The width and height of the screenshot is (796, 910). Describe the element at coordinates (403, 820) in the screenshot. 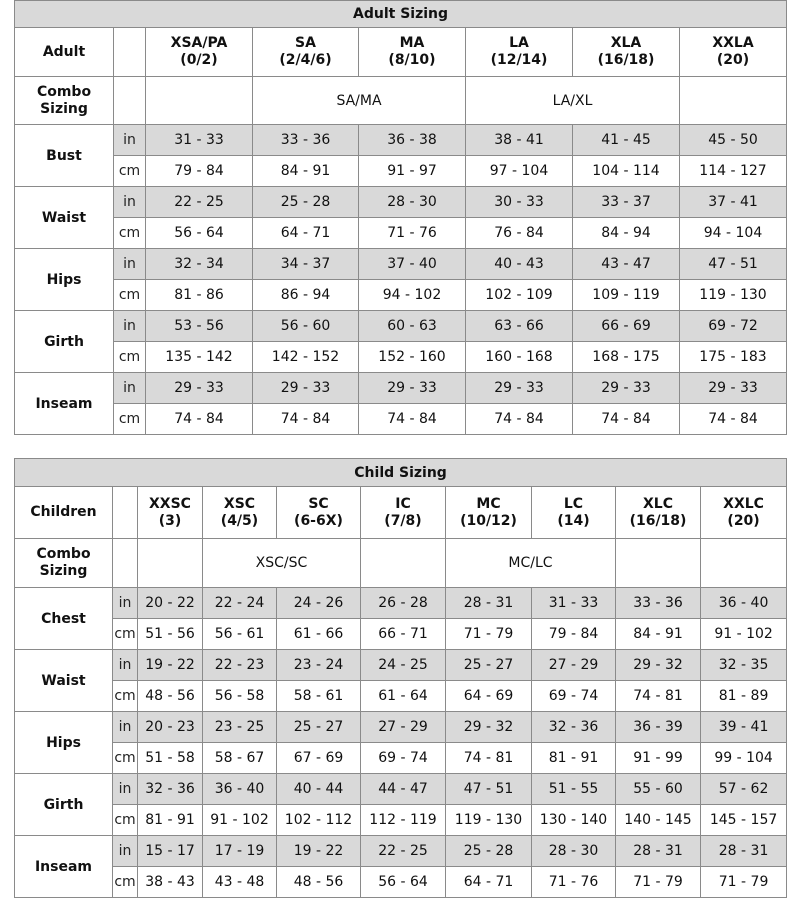

I see `size-value: 112 - 119` at that location.